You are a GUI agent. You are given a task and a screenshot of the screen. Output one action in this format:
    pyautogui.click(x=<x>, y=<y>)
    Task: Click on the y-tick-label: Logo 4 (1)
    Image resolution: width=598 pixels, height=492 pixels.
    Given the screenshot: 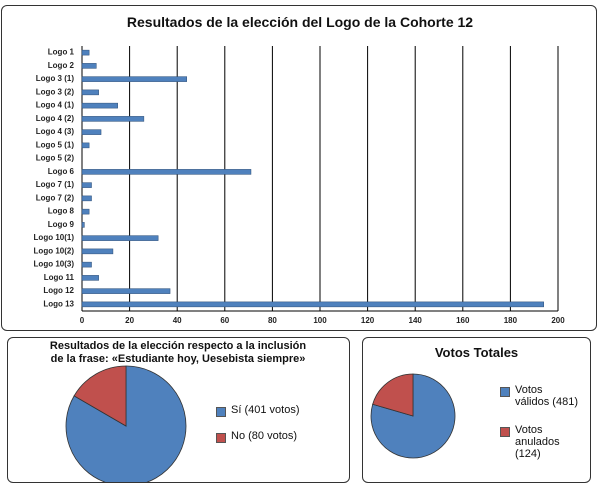 What is the action you would take?
    pyautogui.click(x=55, y=105)
    